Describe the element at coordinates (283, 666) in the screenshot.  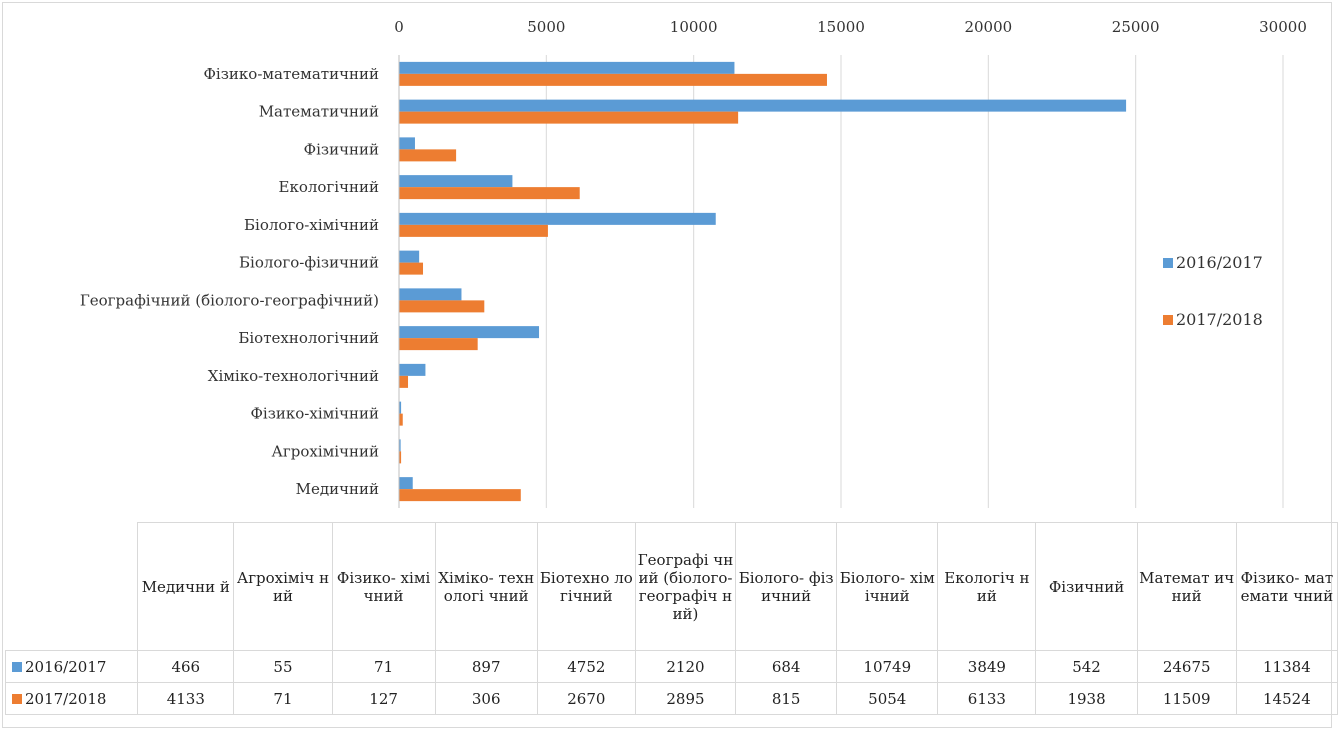
I see `table-cell: 55` at that location.